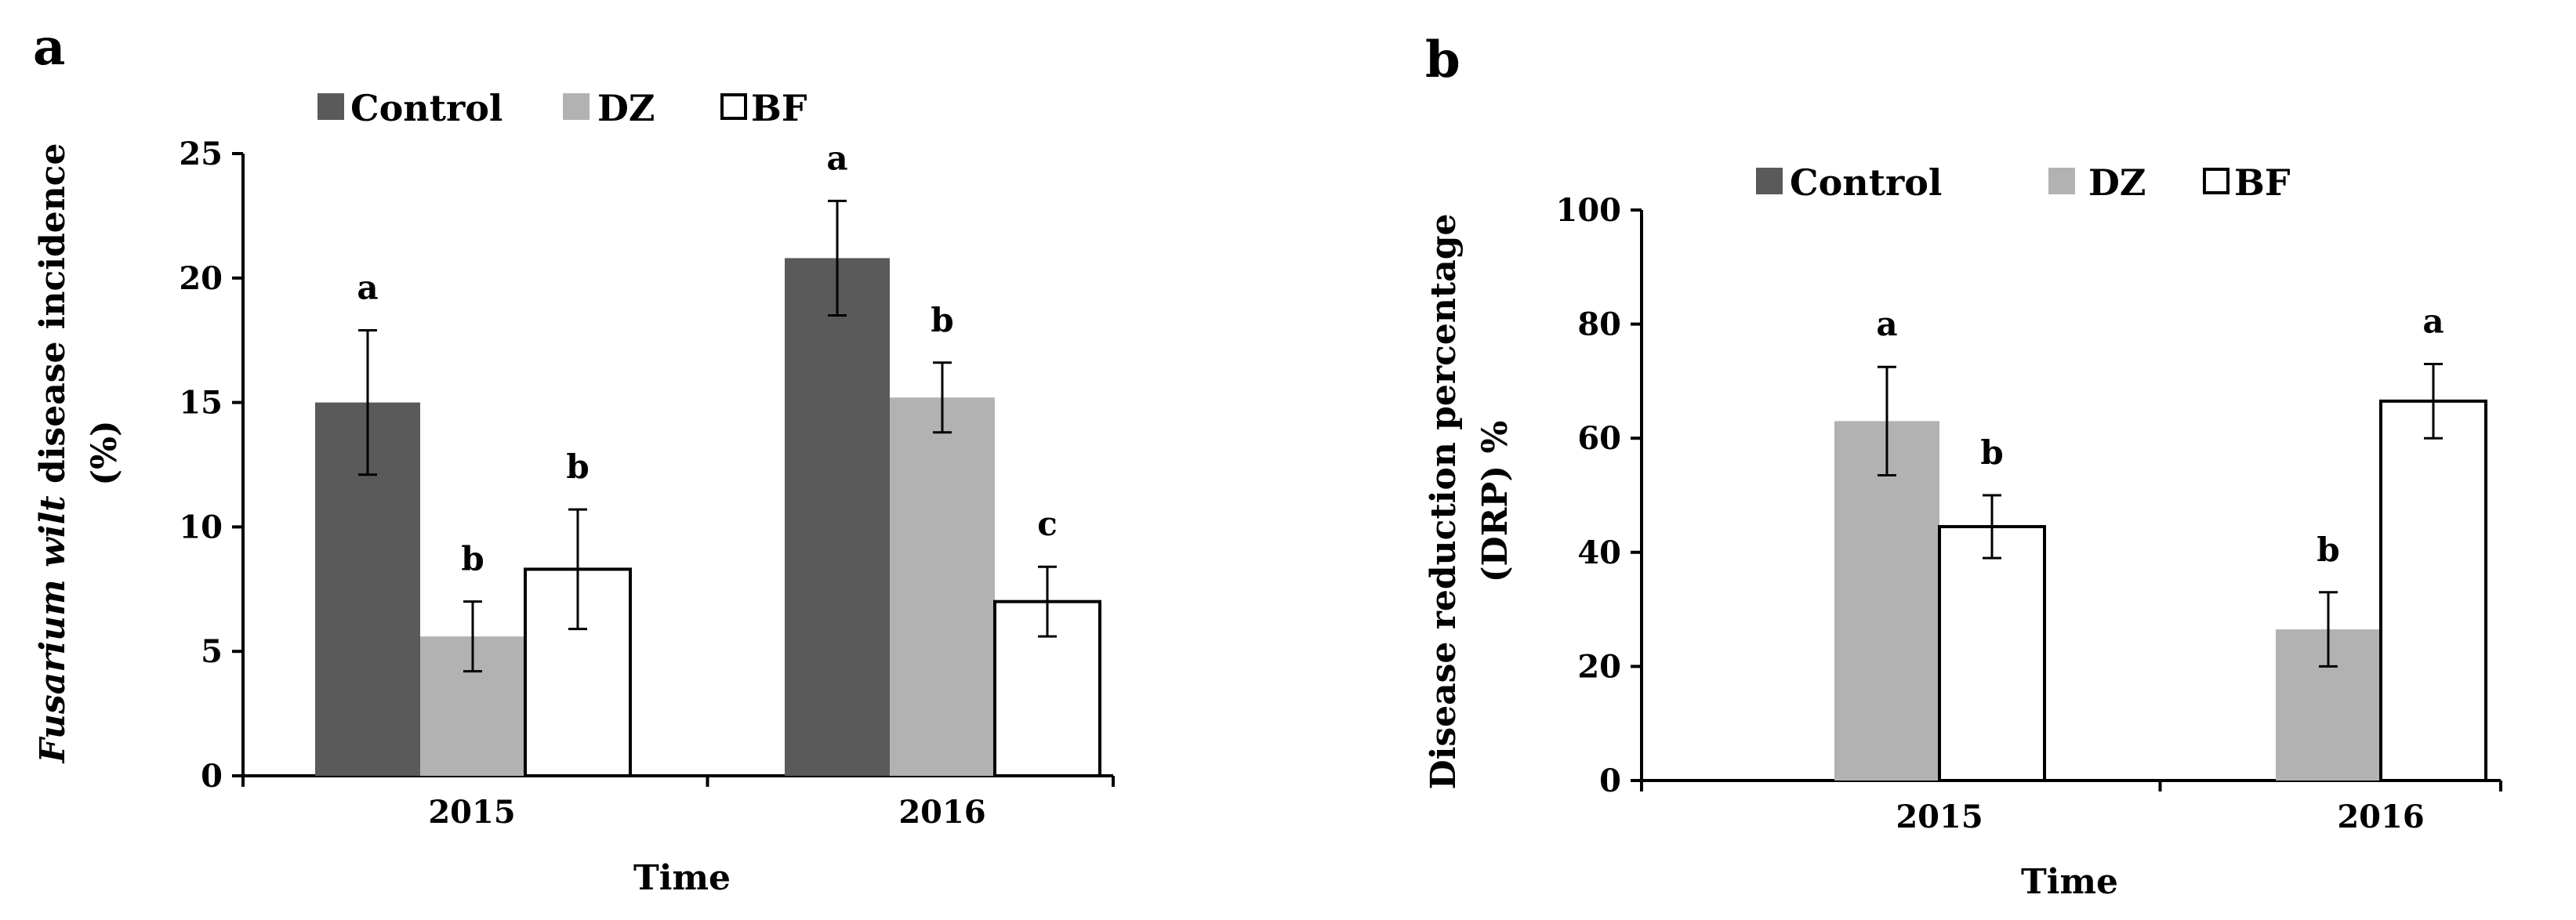 The height and width of the screenshot is (920, 2576). I want to click on y-tick-label: 100, so click(1589, 211).